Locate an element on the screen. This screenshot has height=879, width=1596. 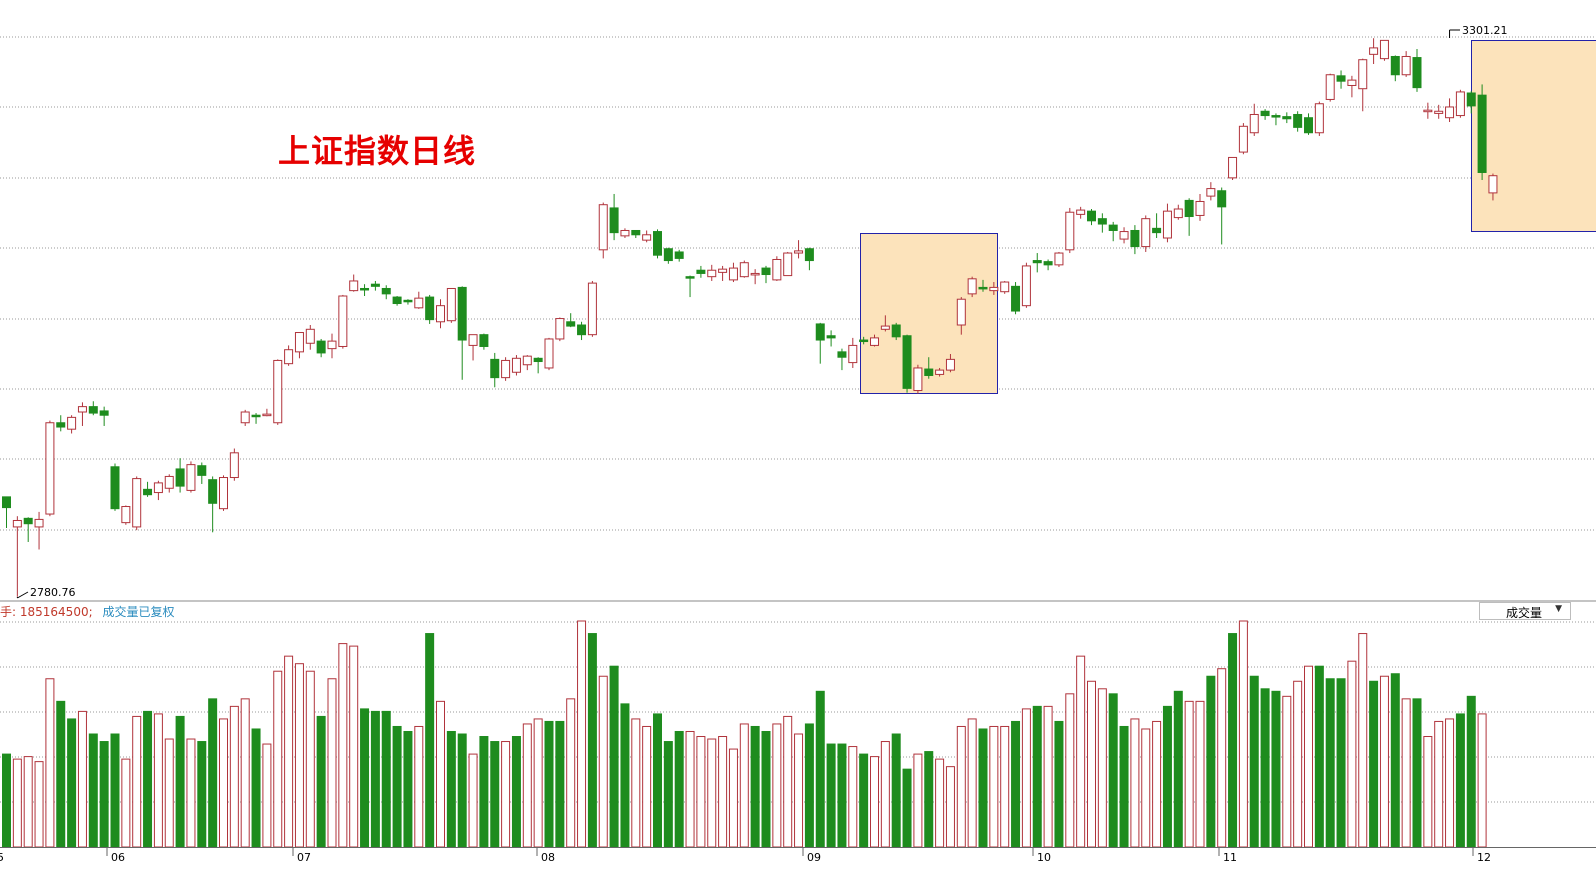
volume-mode-label: 成交量已复权 is located at coordinates (138, 612).